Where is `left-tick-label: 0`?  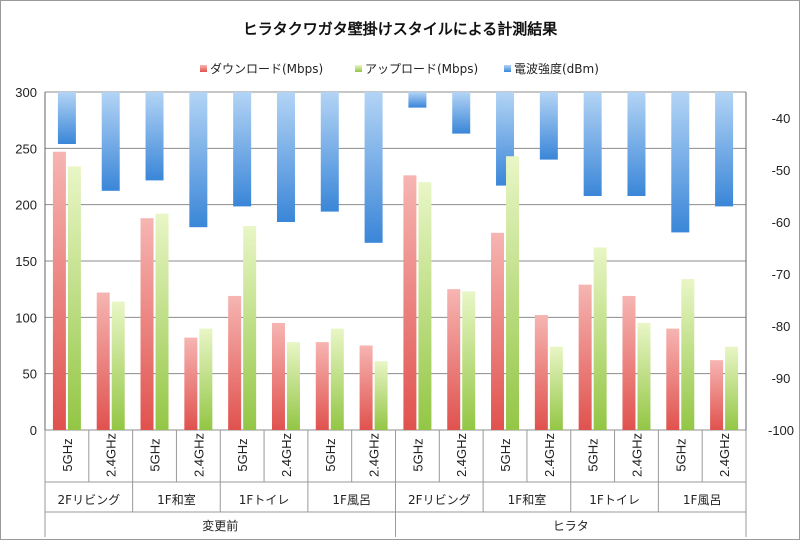 left-tick-label: 0 is located at coordinates (33, 430).